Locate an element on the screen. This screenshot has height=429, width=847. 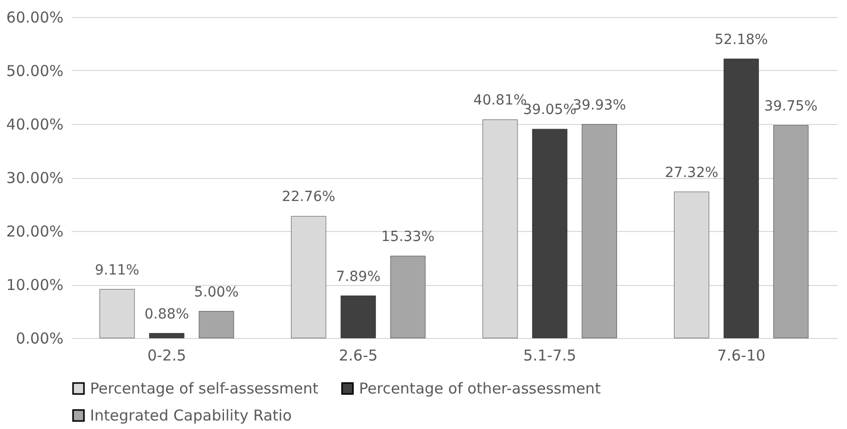
x-tick-label: 7.6-10 is located at coordinates (741, 355).